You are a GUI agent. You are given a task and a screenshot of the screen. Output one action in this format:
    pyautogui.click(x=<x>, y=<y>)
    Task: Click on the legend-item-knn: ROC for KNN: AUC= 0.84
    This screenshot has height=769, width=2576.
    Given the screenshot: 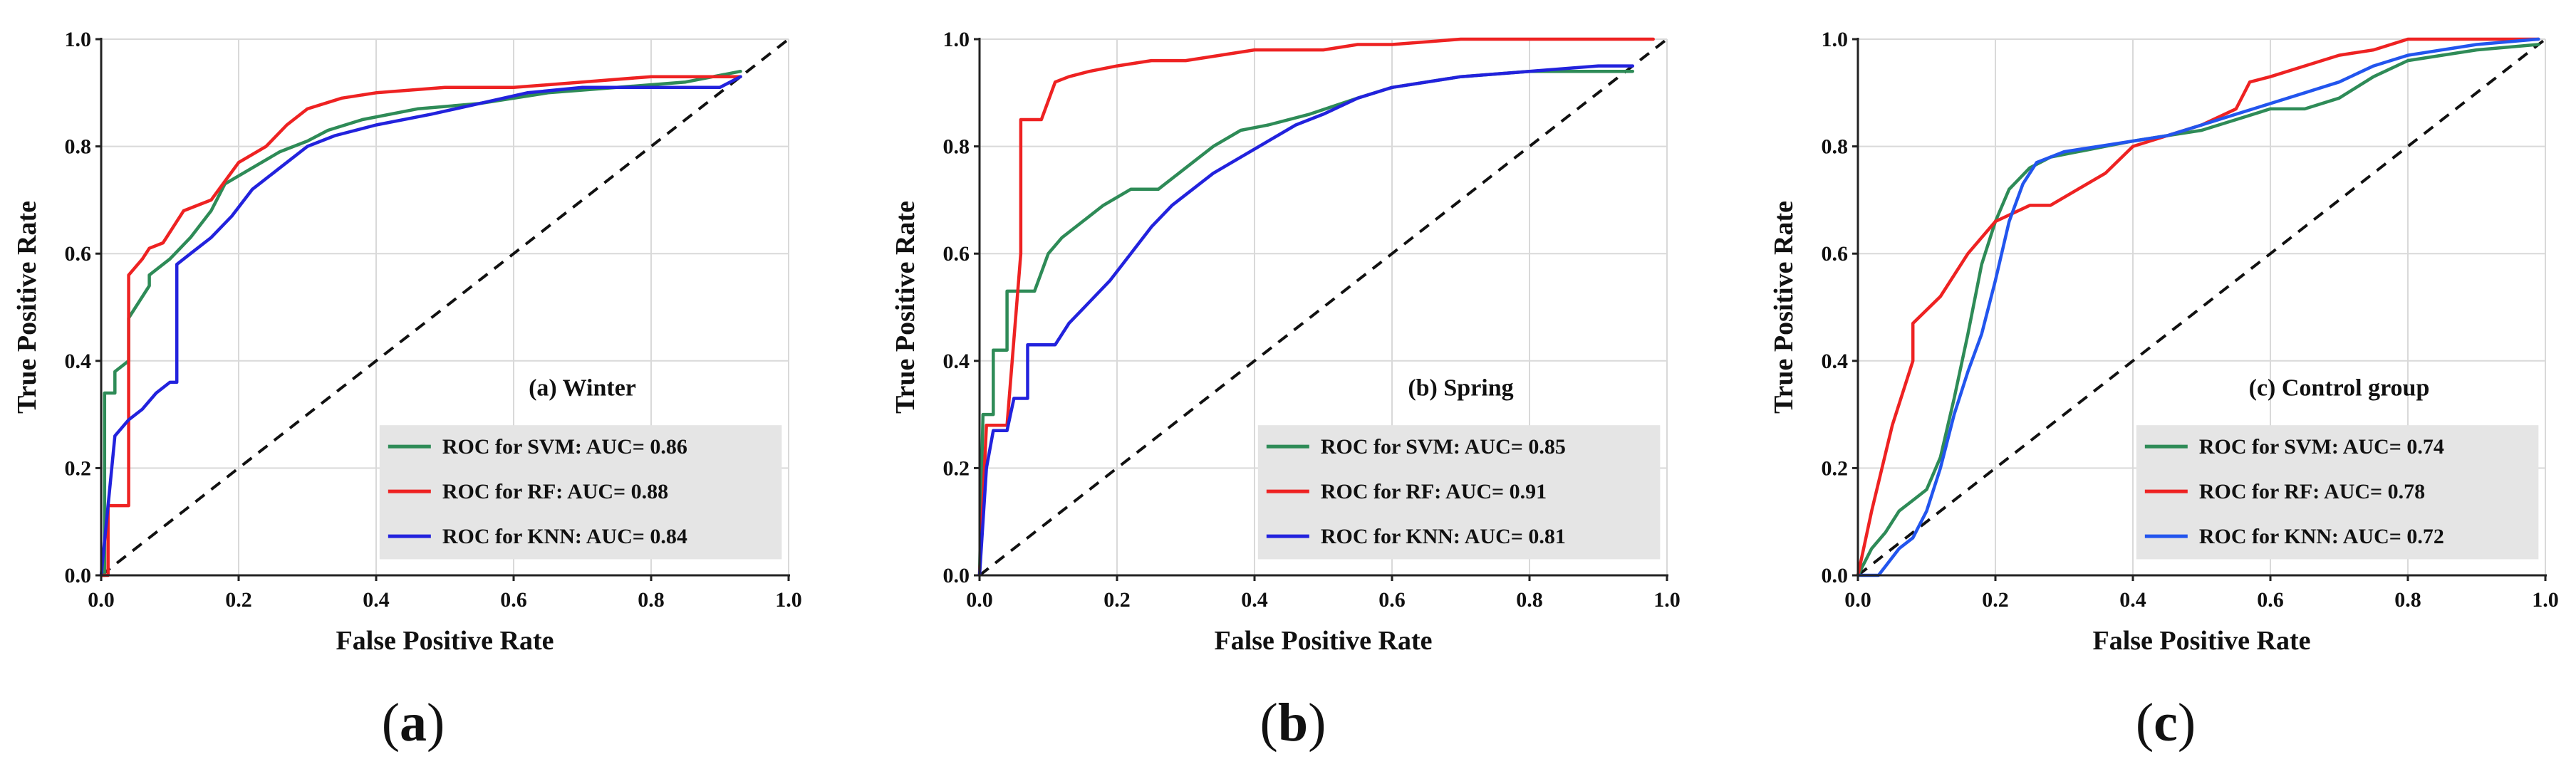 What is the action you would take?
    pyautogui.click(x=537, y=536)
    